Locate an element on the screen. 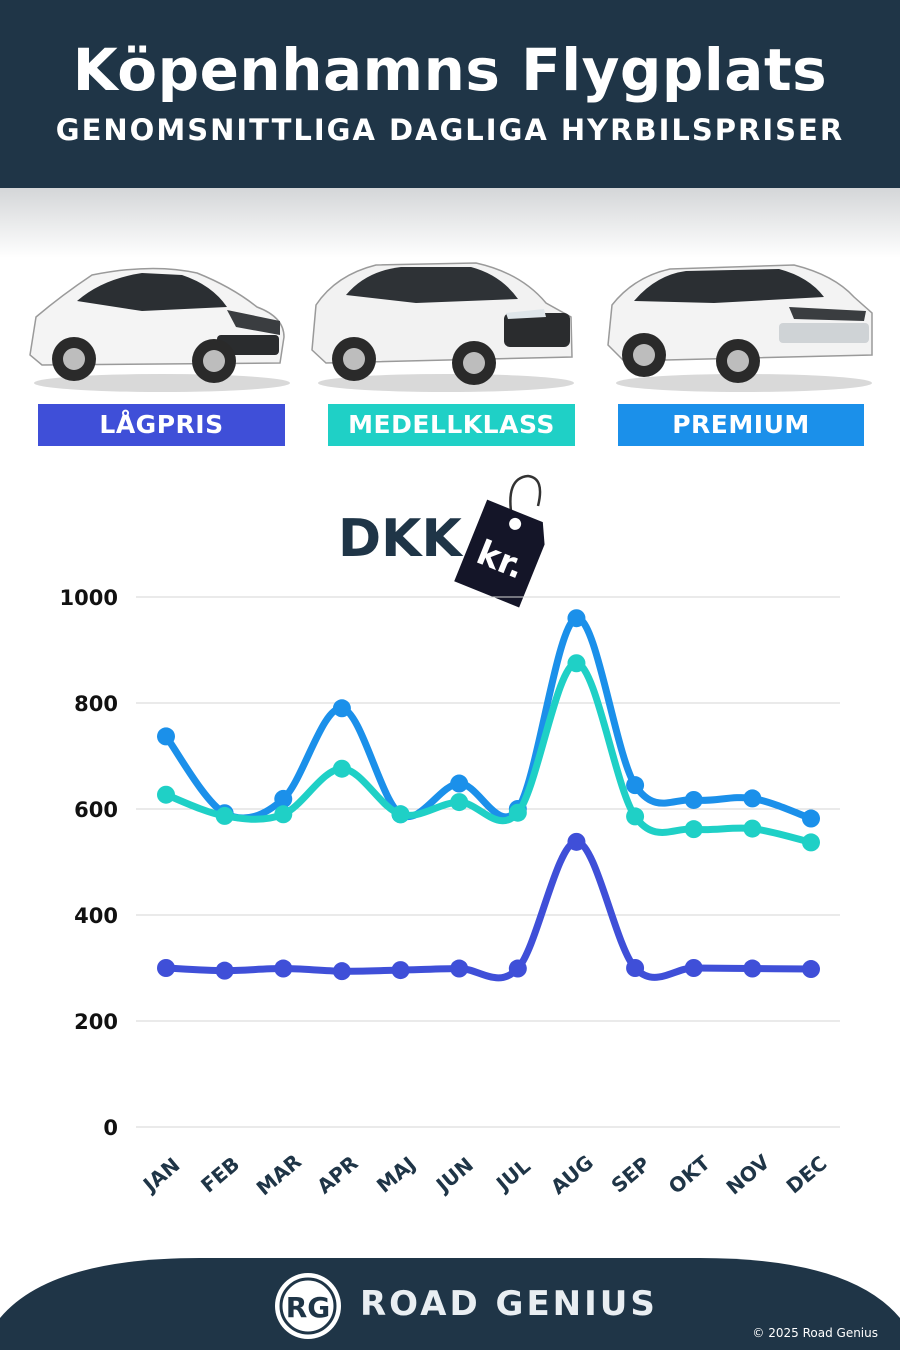 This screenshot has height=1350, width=900. footer-band is located at coordinates (450, 1304).